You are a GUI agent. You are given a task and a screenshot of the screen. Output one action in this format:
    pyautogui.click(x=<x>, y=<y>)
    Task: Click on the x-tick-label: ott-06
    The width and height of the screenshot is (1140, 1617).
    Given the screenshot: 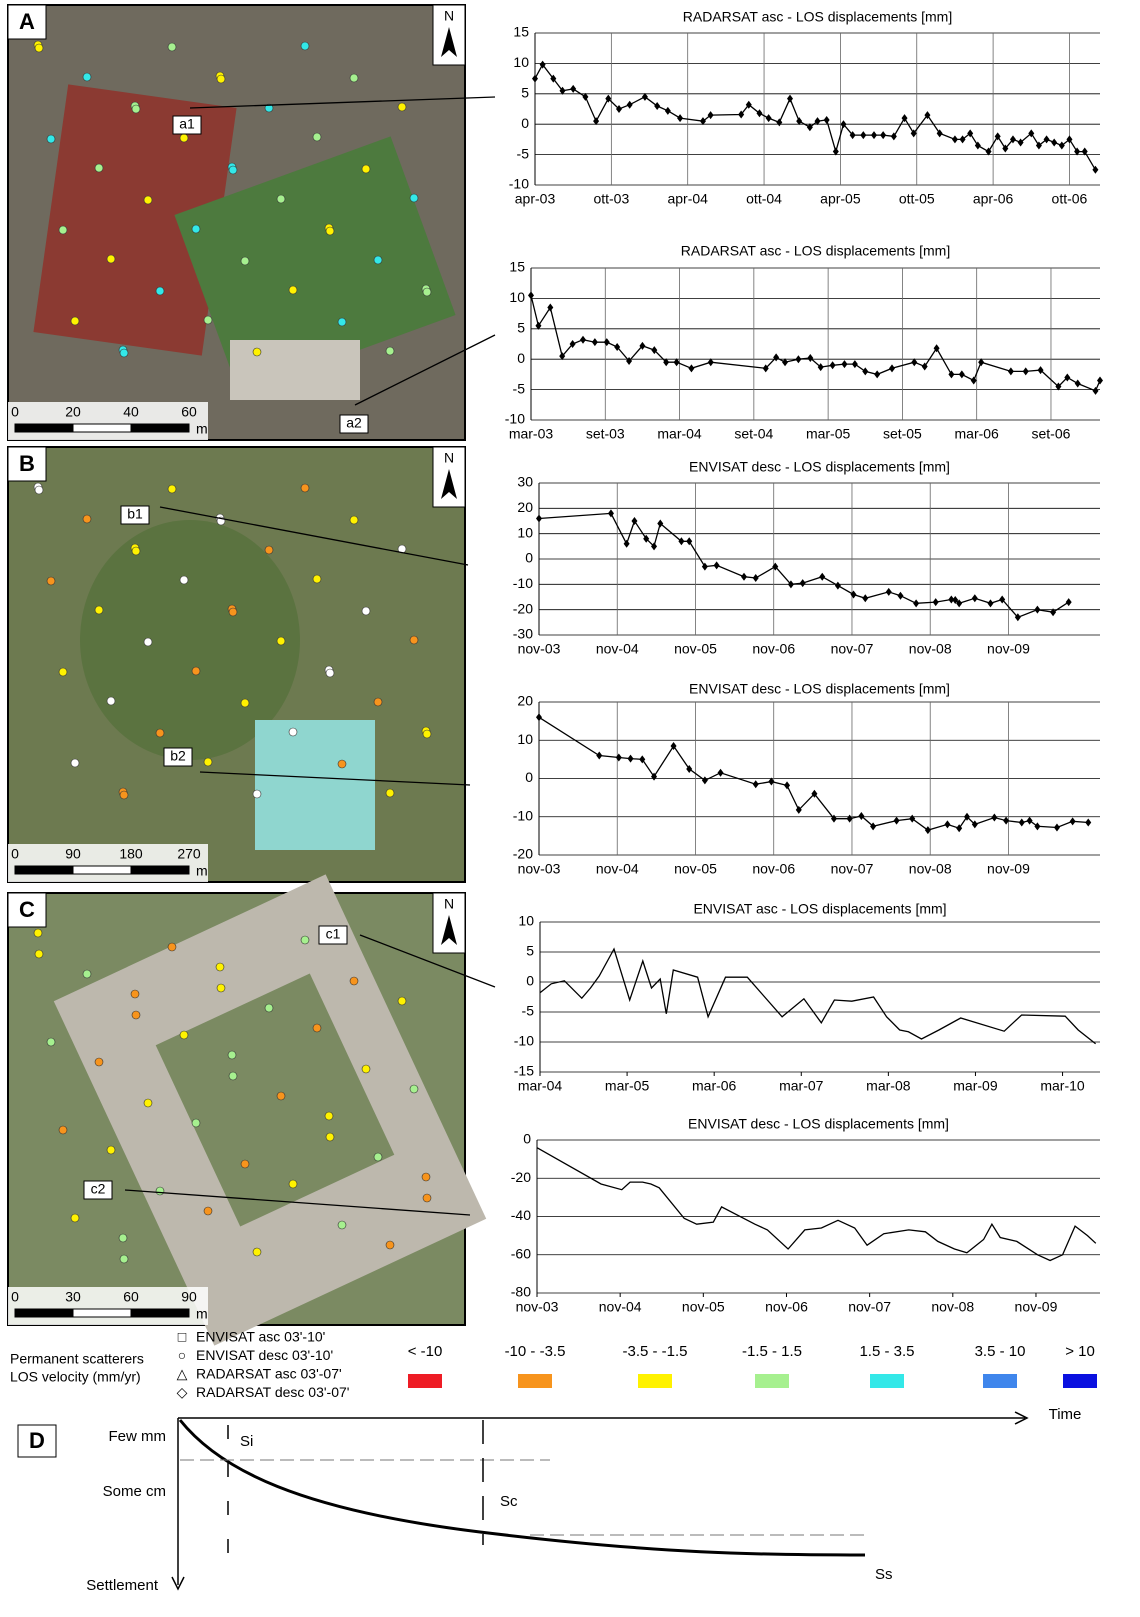 What is the action you would take?
    pyautogui.click(x=1070, y=199)
    